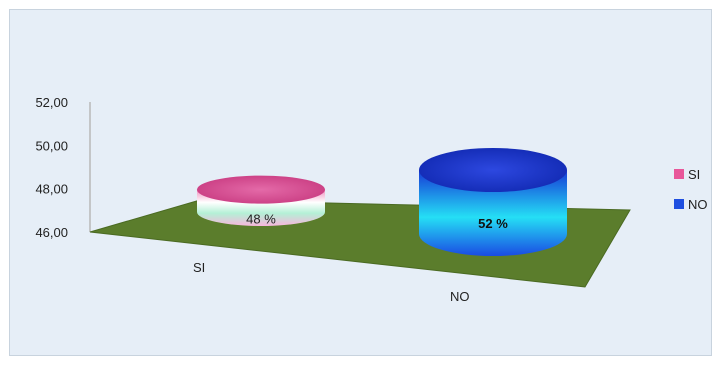  I want to click on bar-si: 48 %, so click(261, 201).